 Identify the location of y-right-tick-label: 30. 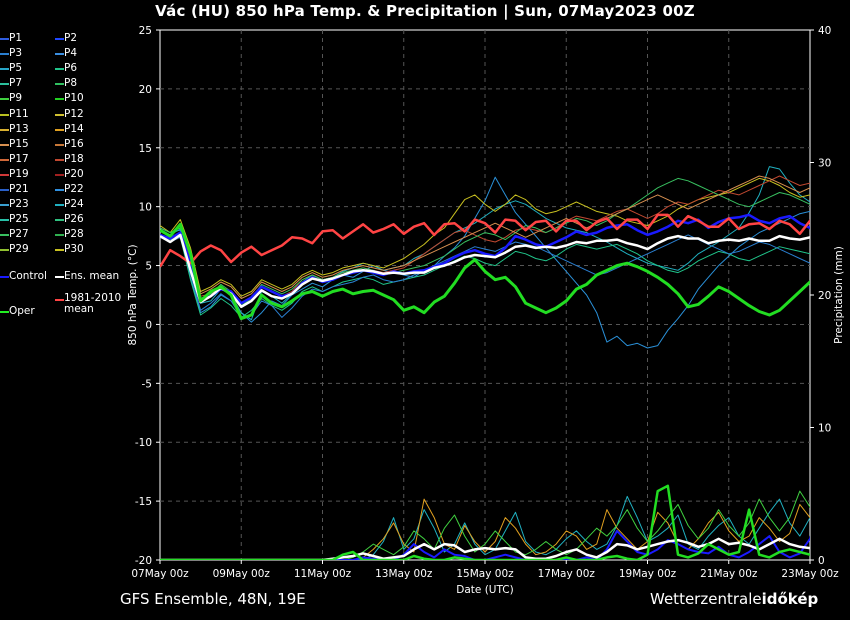
(824, 164).